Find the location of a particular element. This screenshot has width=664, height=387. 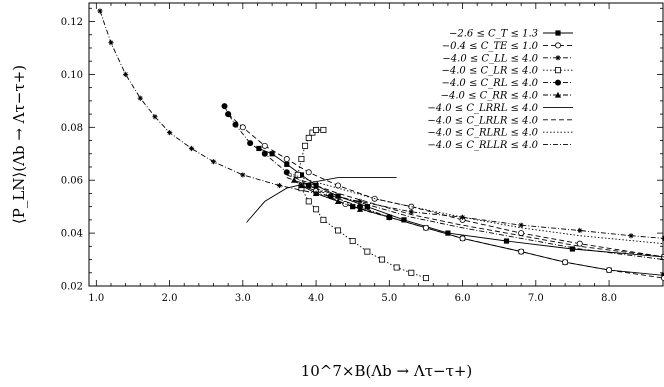

x-tick-label: 7.0 is located at coordinates (536, 298).